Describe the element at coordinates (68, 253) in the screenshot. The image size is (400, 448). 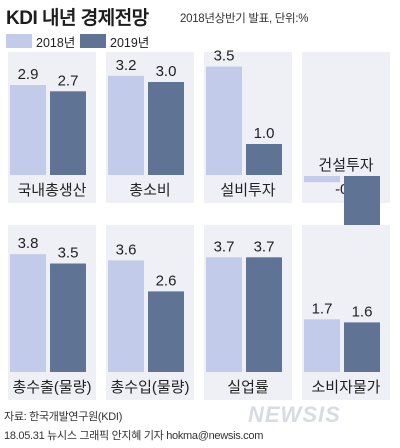
I see `value-label-4-2019: 3.5` at that location.